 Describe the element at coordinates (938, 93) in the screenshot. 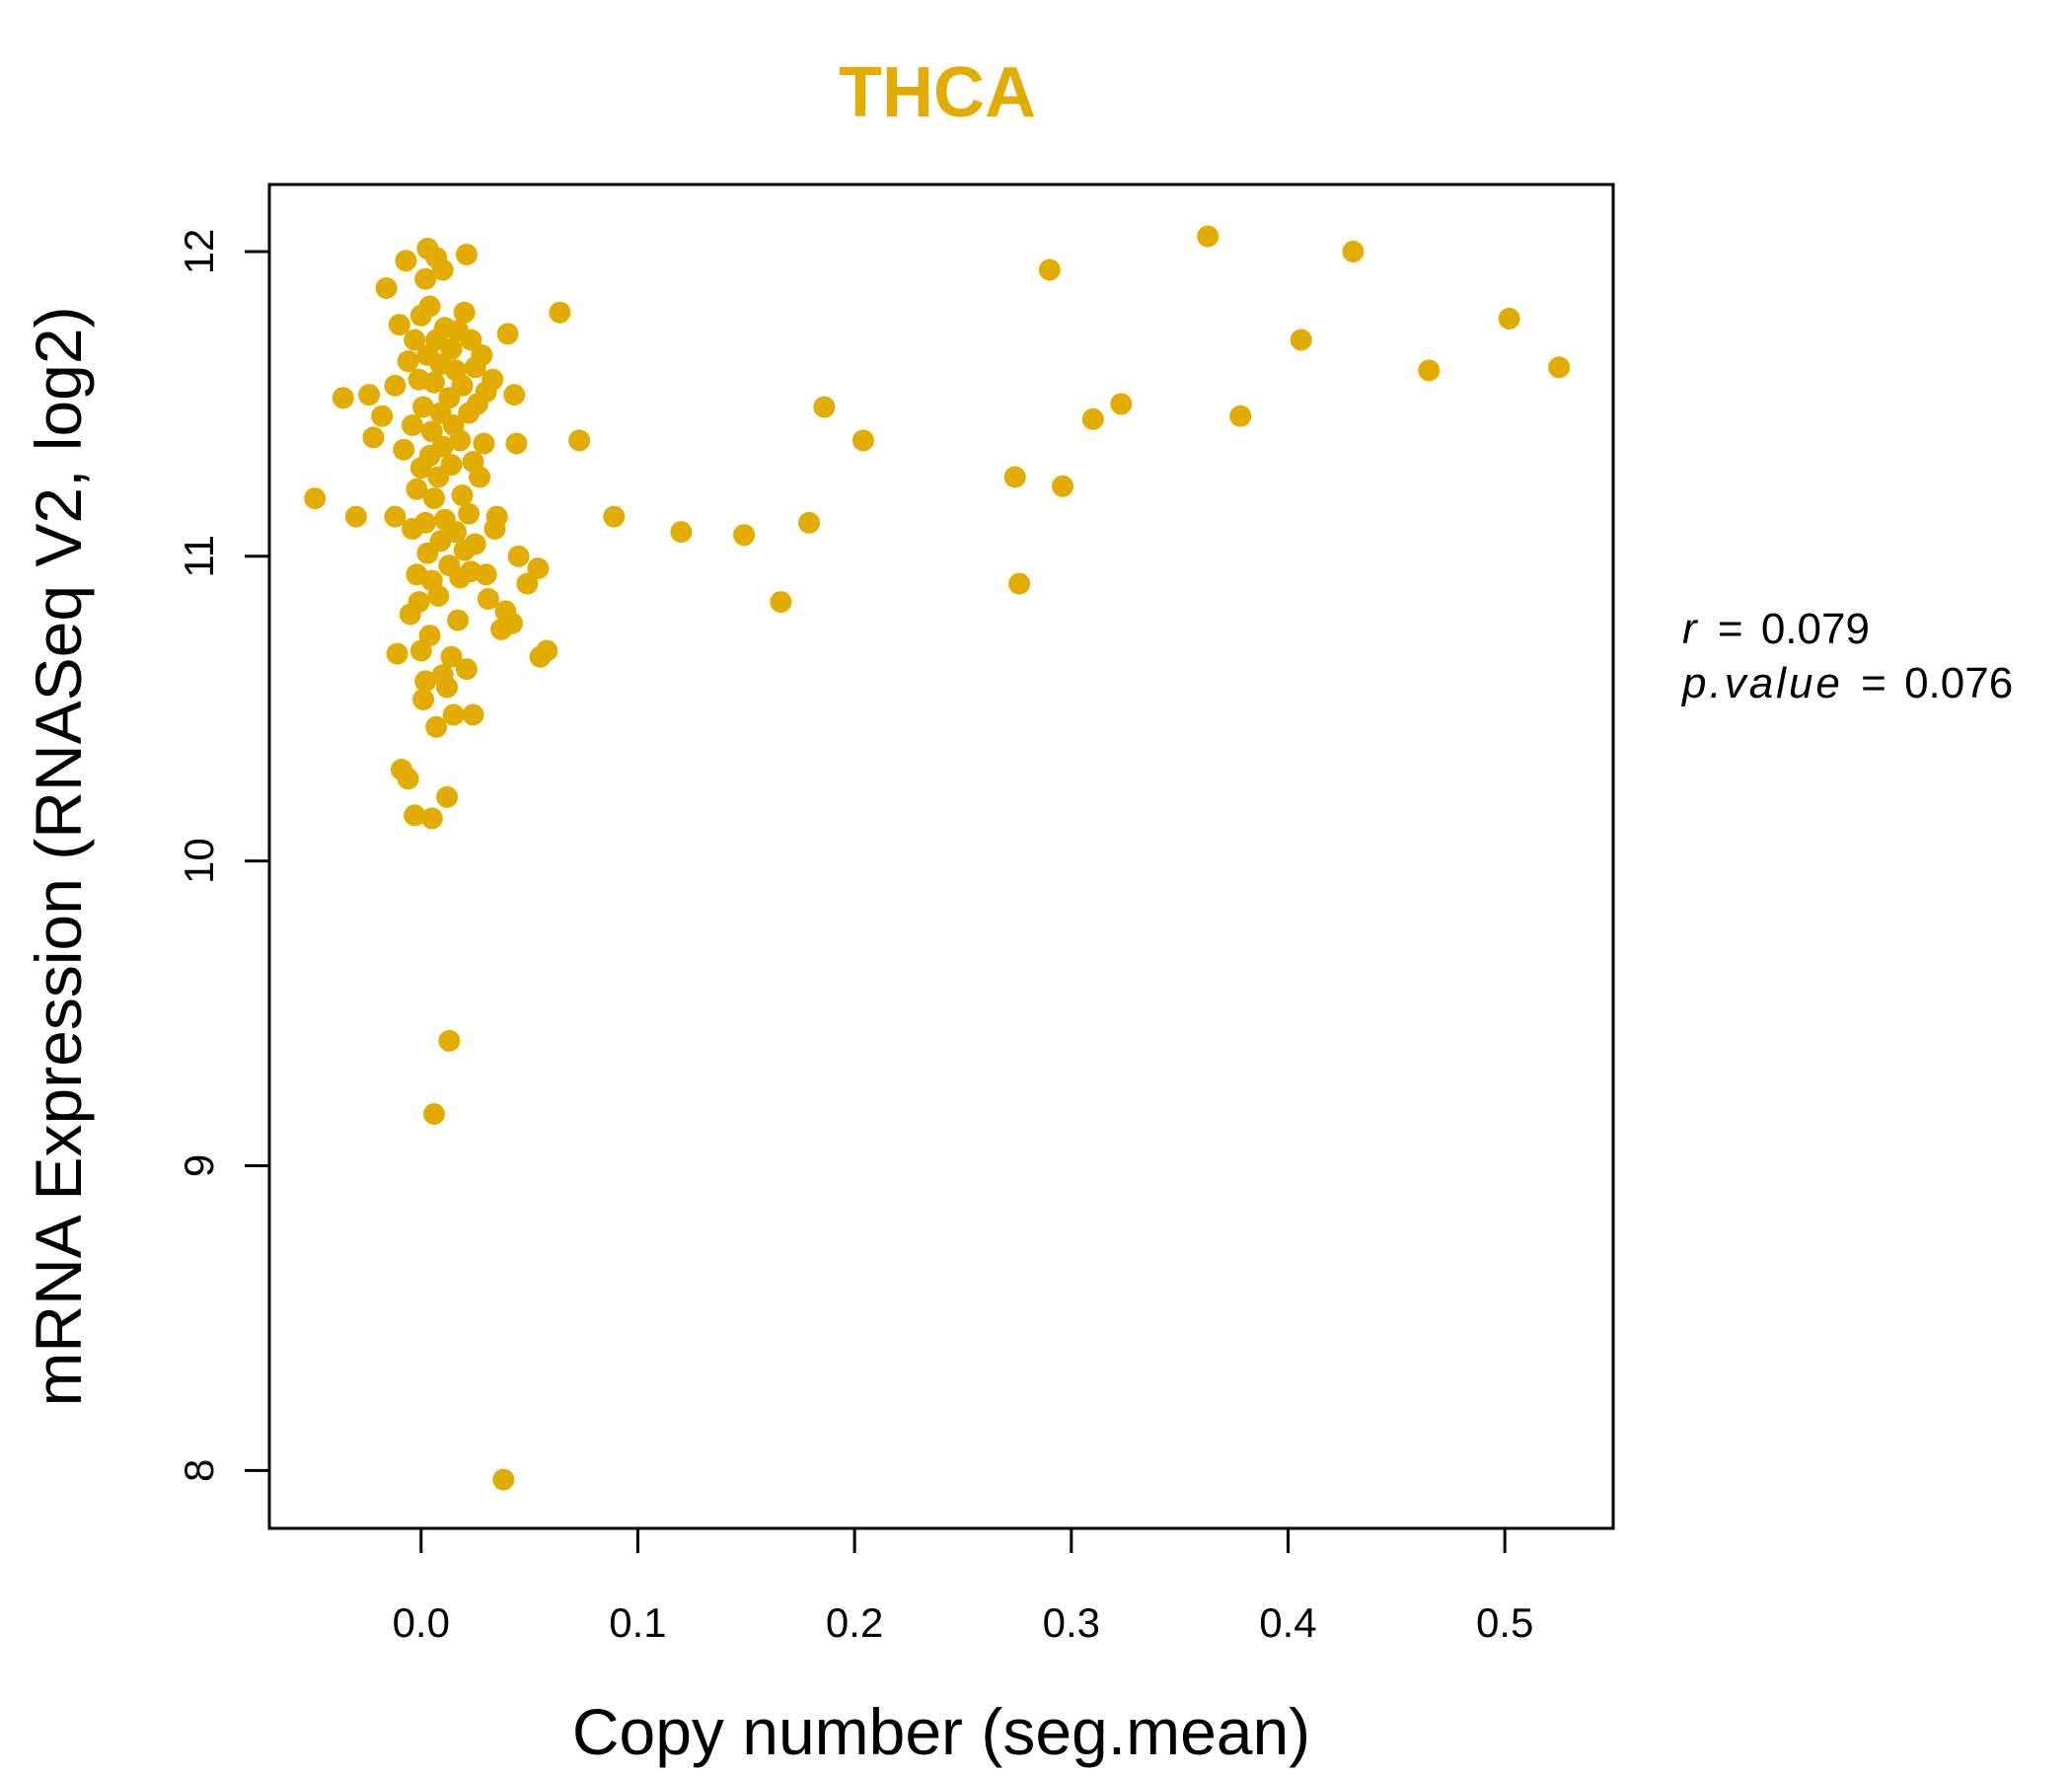

I see `chart-title: THCA` at that location.